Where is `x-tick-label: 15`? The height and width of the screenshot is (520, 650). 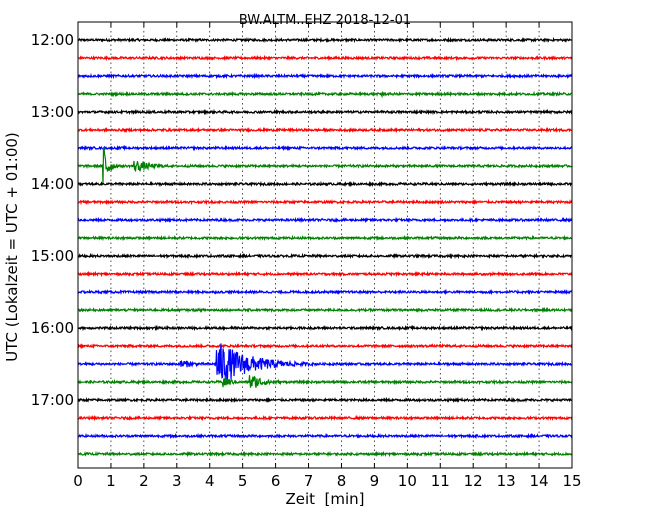 x-tick-label: 15 is located at coordinates (571, 481).